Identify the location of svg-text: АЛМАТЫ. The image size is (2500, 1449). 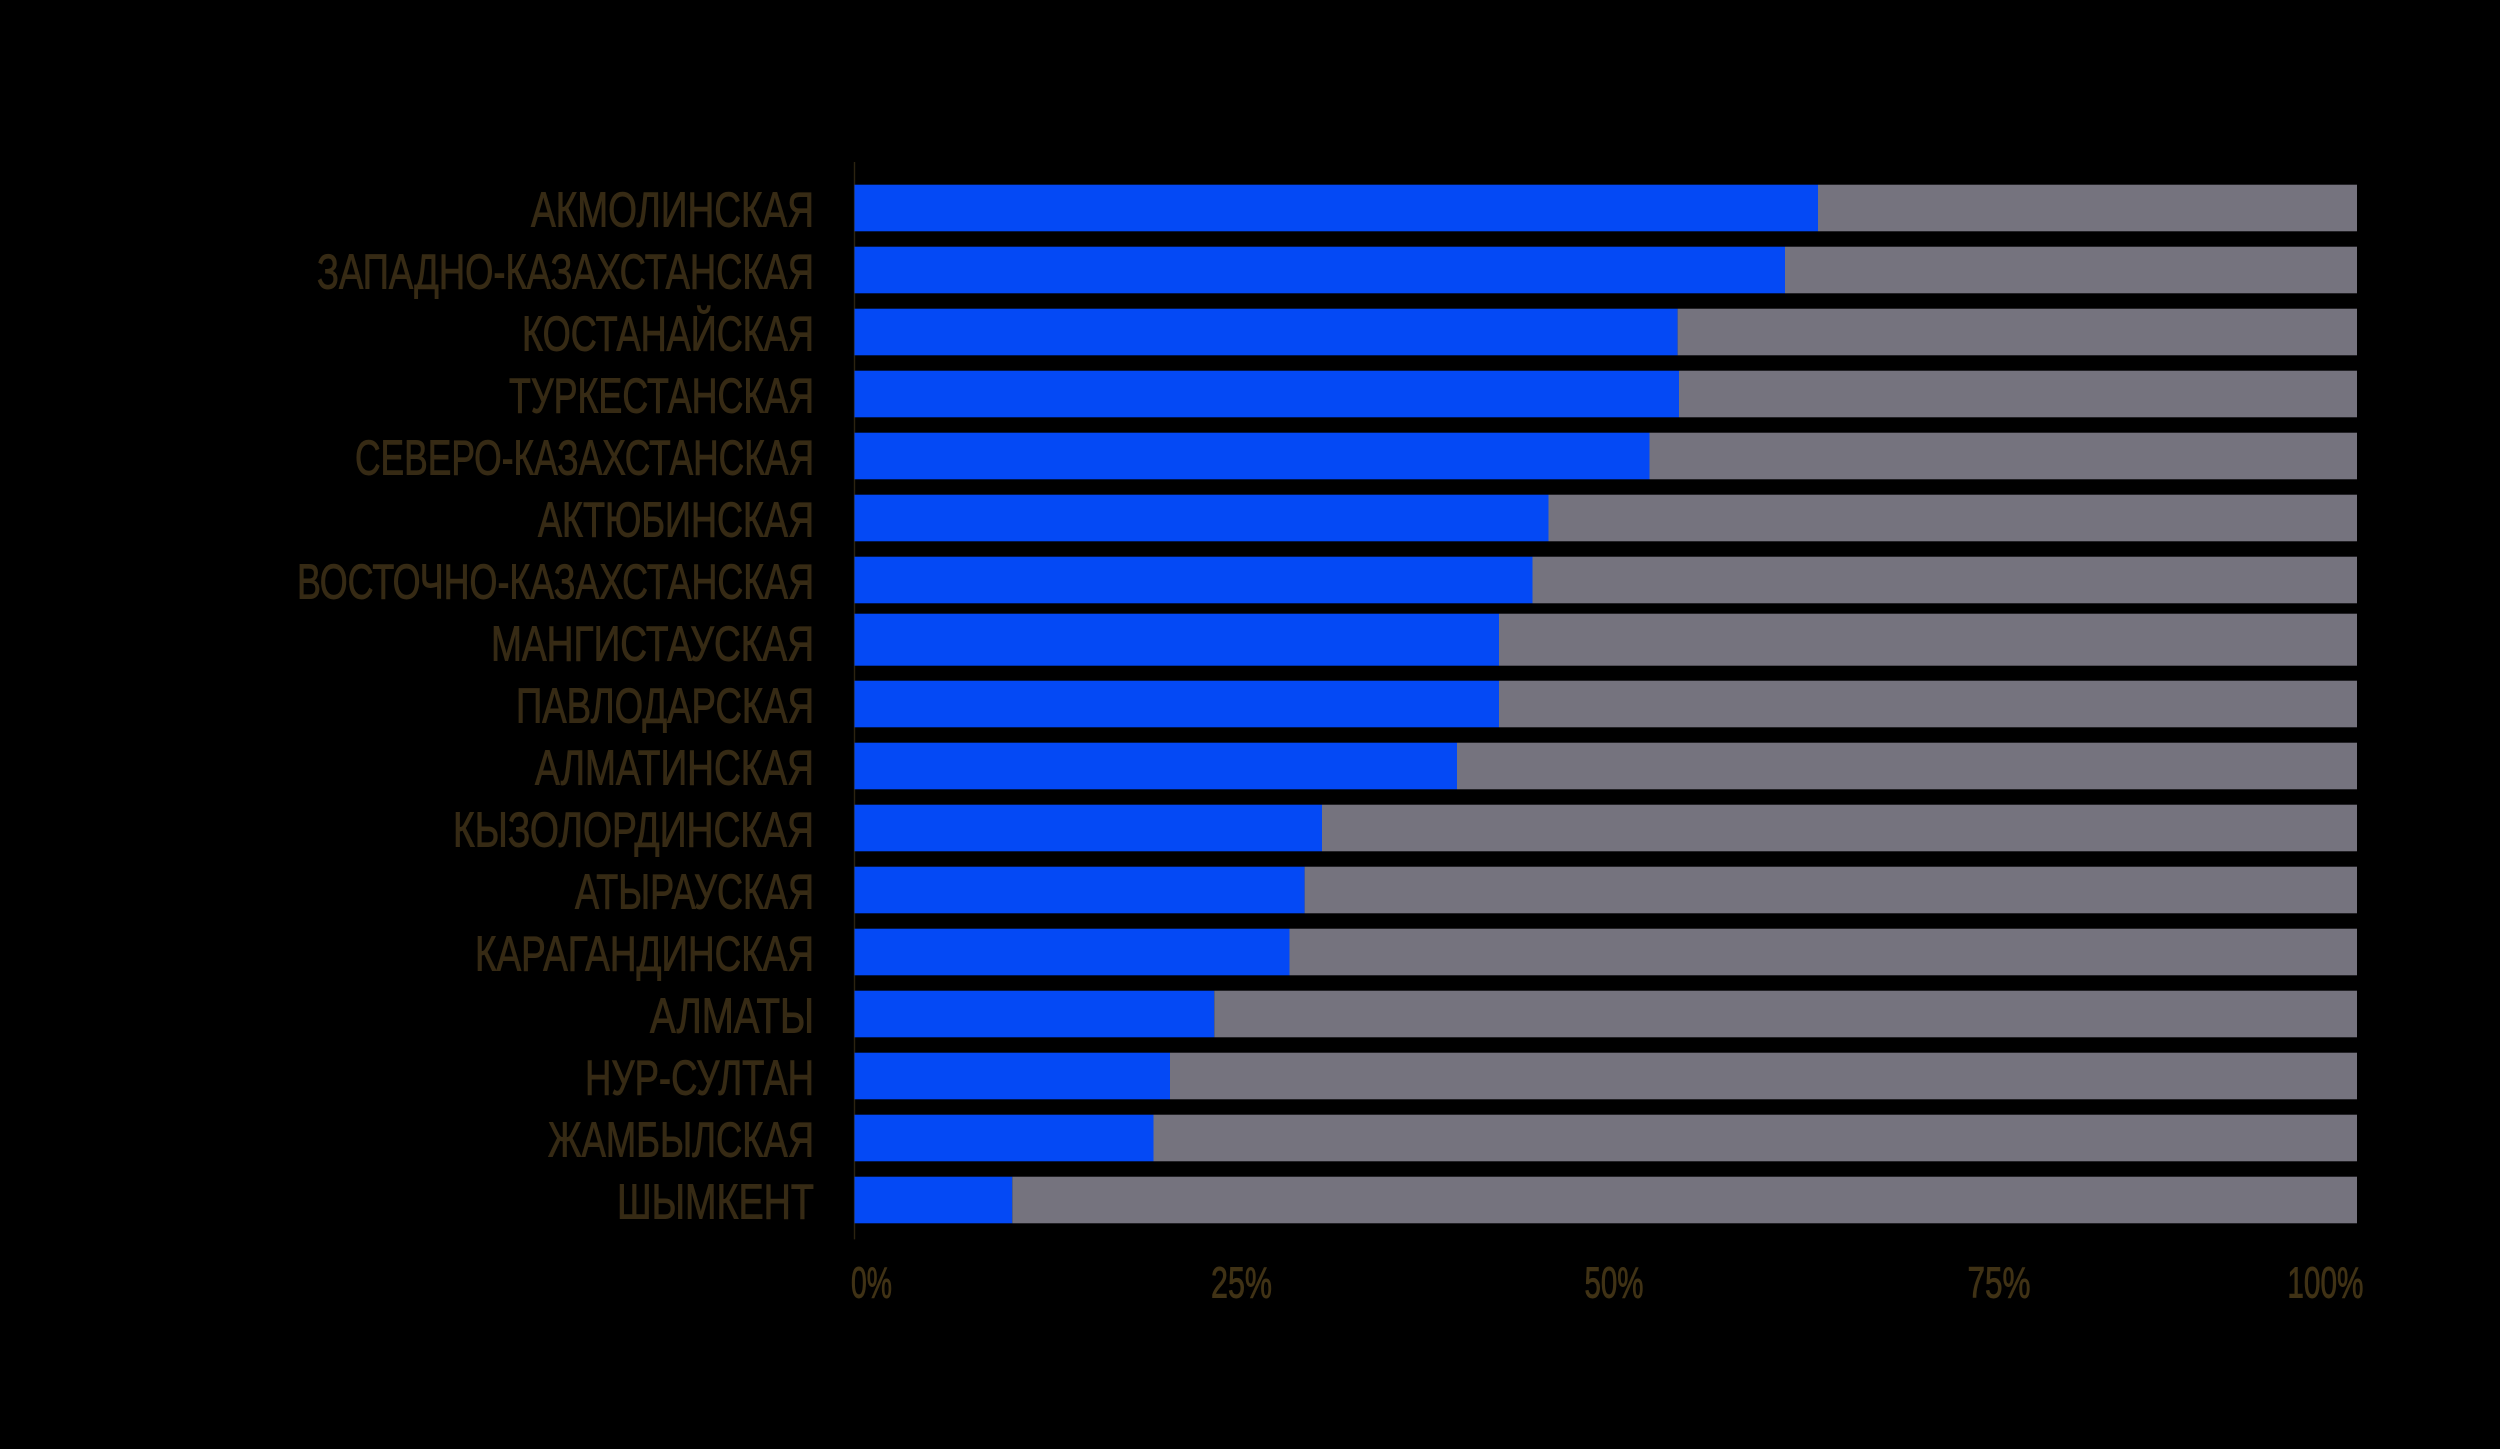
(732, 1017).